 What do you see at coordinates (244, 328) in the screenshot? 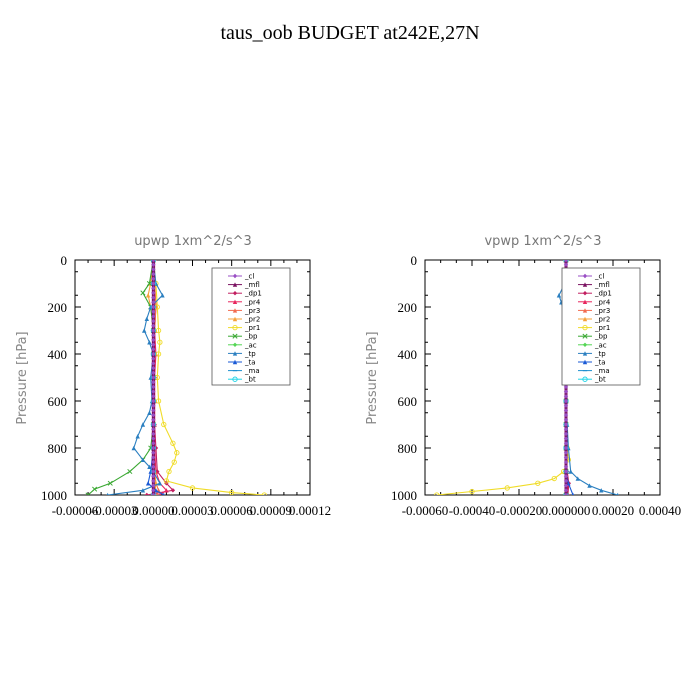
I see `legend-item: _pr1` at bounding box center [244, 328].